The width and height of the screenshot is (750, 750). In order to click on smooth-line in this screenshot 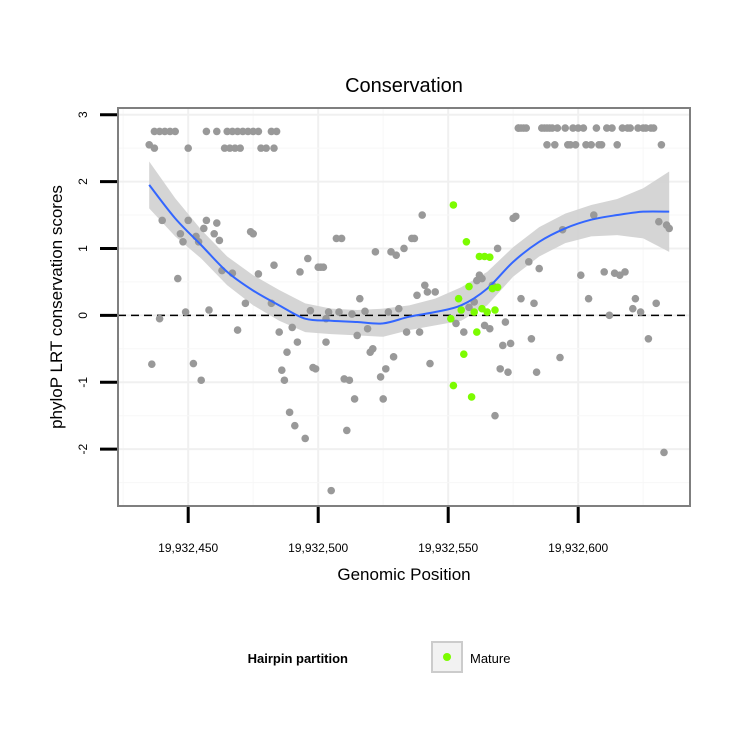, I will do `click(409, 254)`.